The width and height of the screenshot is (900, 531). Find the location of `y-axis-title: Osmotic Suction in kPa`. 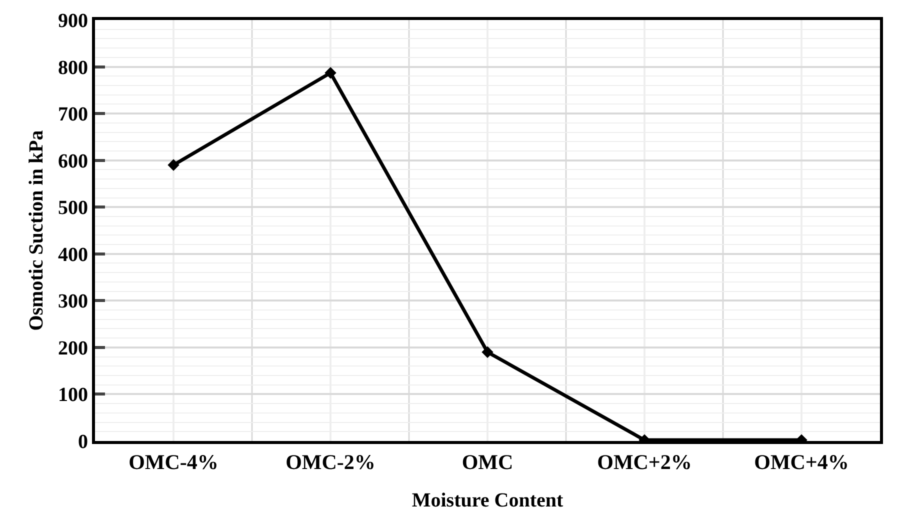

y-axis-title: Osmotic Suction in kPa is located at coordinates (37, 230).